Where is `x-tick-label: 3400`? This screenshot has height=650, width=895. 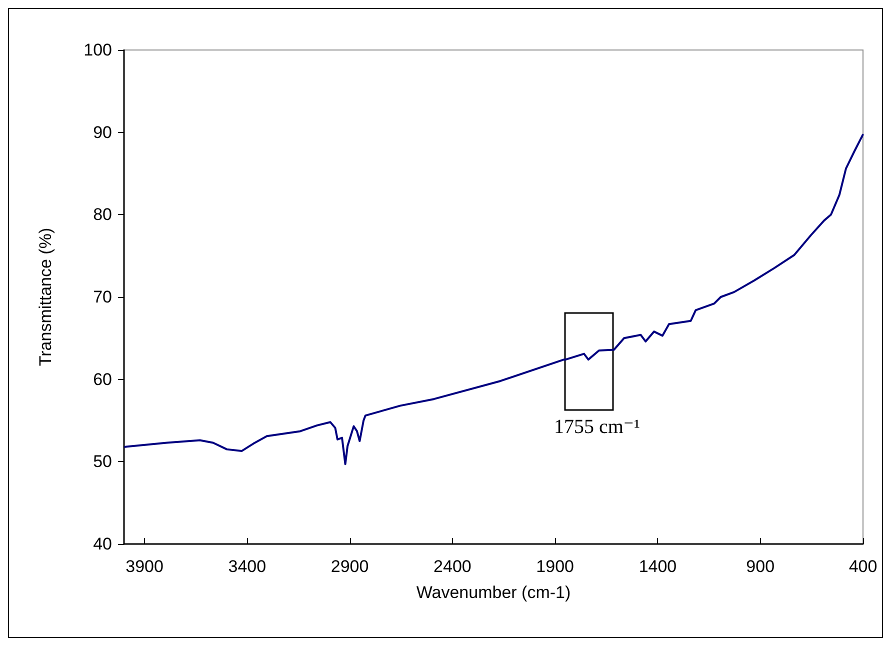 x-tick-label: 3400 is located at coordinates (247, 566).